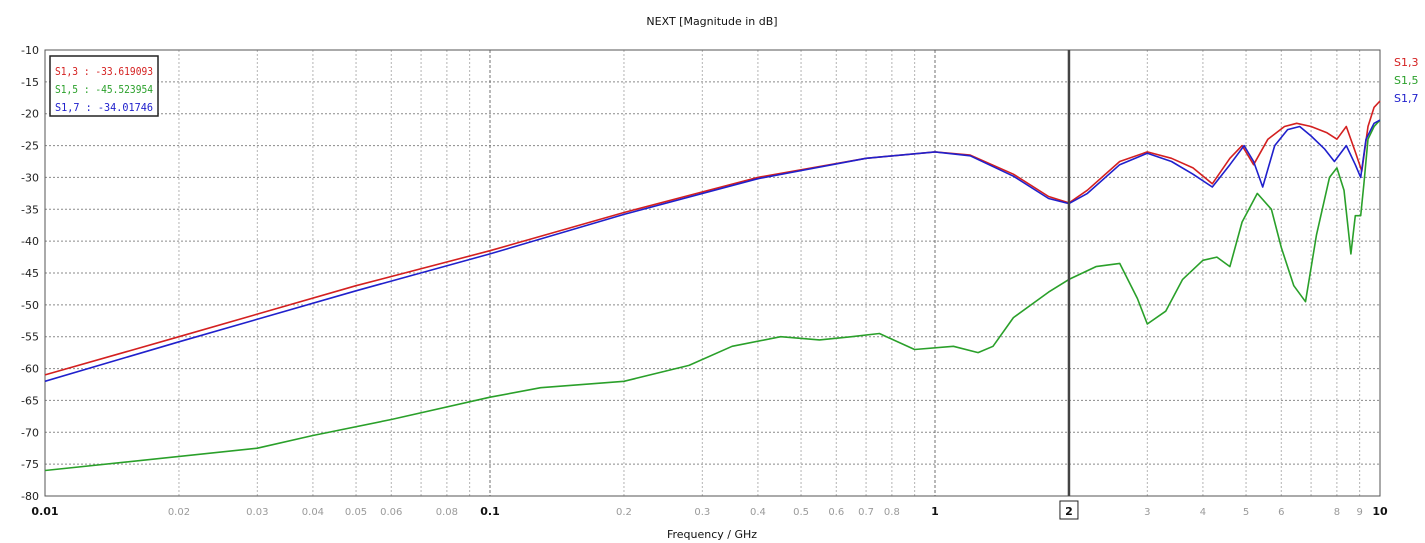 Image resolution: width=1425 pixels, height=543 pixels. I want to click on x-tick-label-minor: 0.08, so click(447, 512).